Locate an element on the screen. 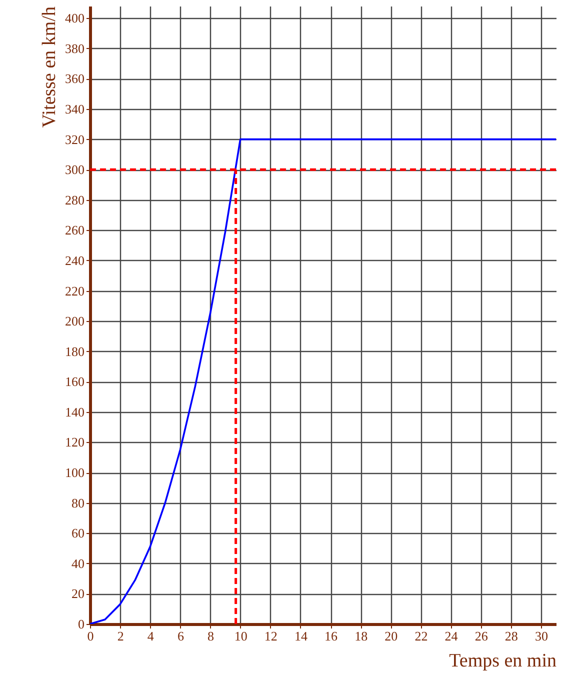  x-tick-label: 10 is located at coordinates (241, 636).